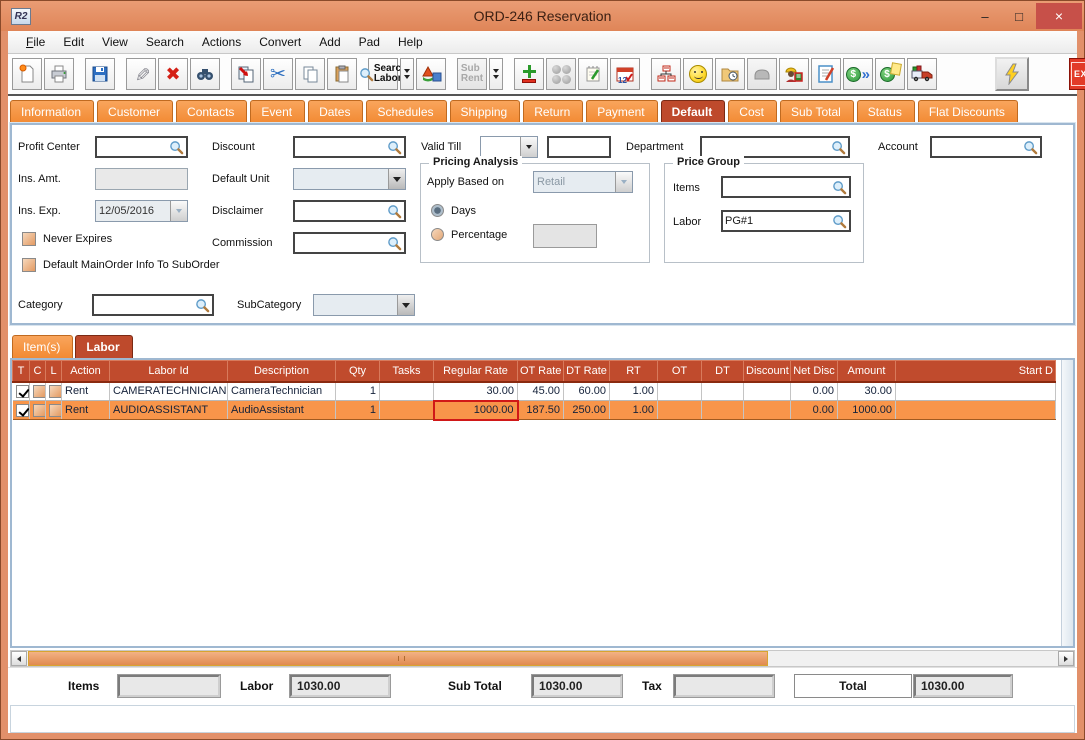 Image resolution: width=1085 pixels, height=740 pixels. What do you see at coordinates (153, 305) in the screenshot?
I see `category-field` at bounding box center [153, 305].